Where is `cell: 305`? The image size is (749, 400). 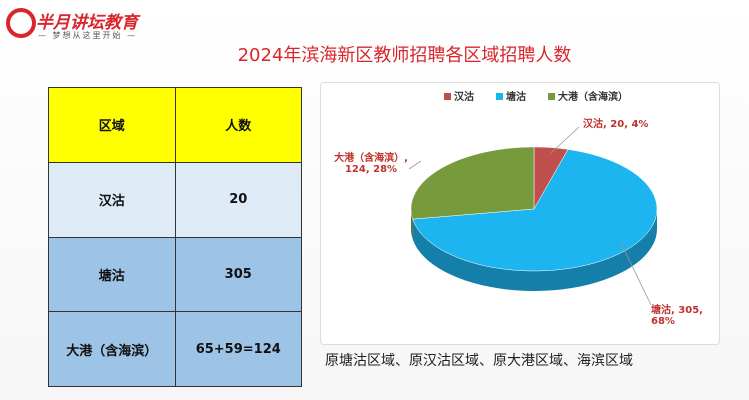 cell: 305 is located at coordinates (238, 274).